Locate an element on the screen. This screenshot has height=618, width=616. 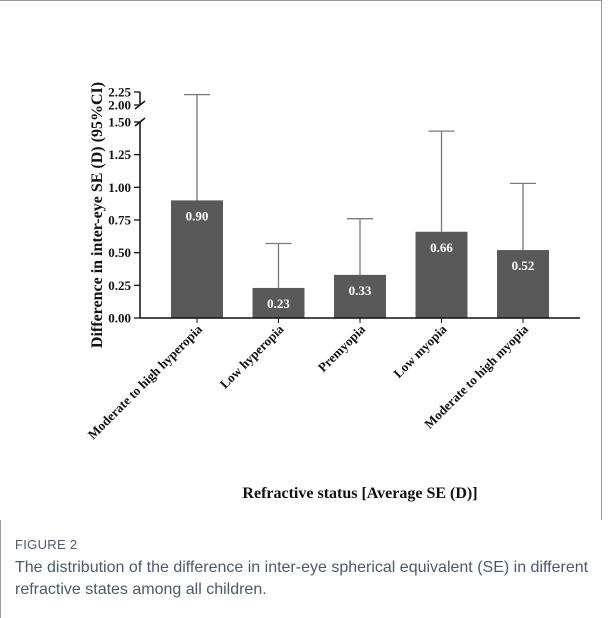
data-label-4: 0.52 is located at coordinates (523, 265).